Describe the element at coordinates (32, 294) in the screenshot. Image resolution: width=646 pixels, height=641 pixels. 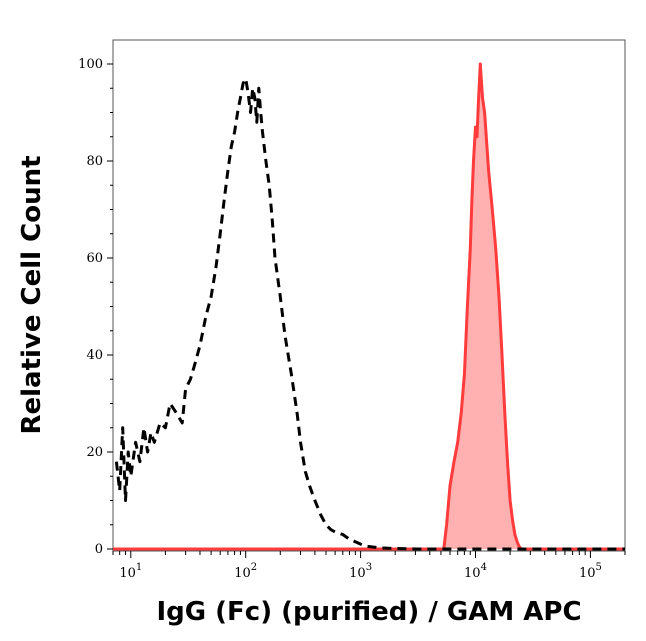
I see `y-axis-label: Relative Cell Count` at that location.